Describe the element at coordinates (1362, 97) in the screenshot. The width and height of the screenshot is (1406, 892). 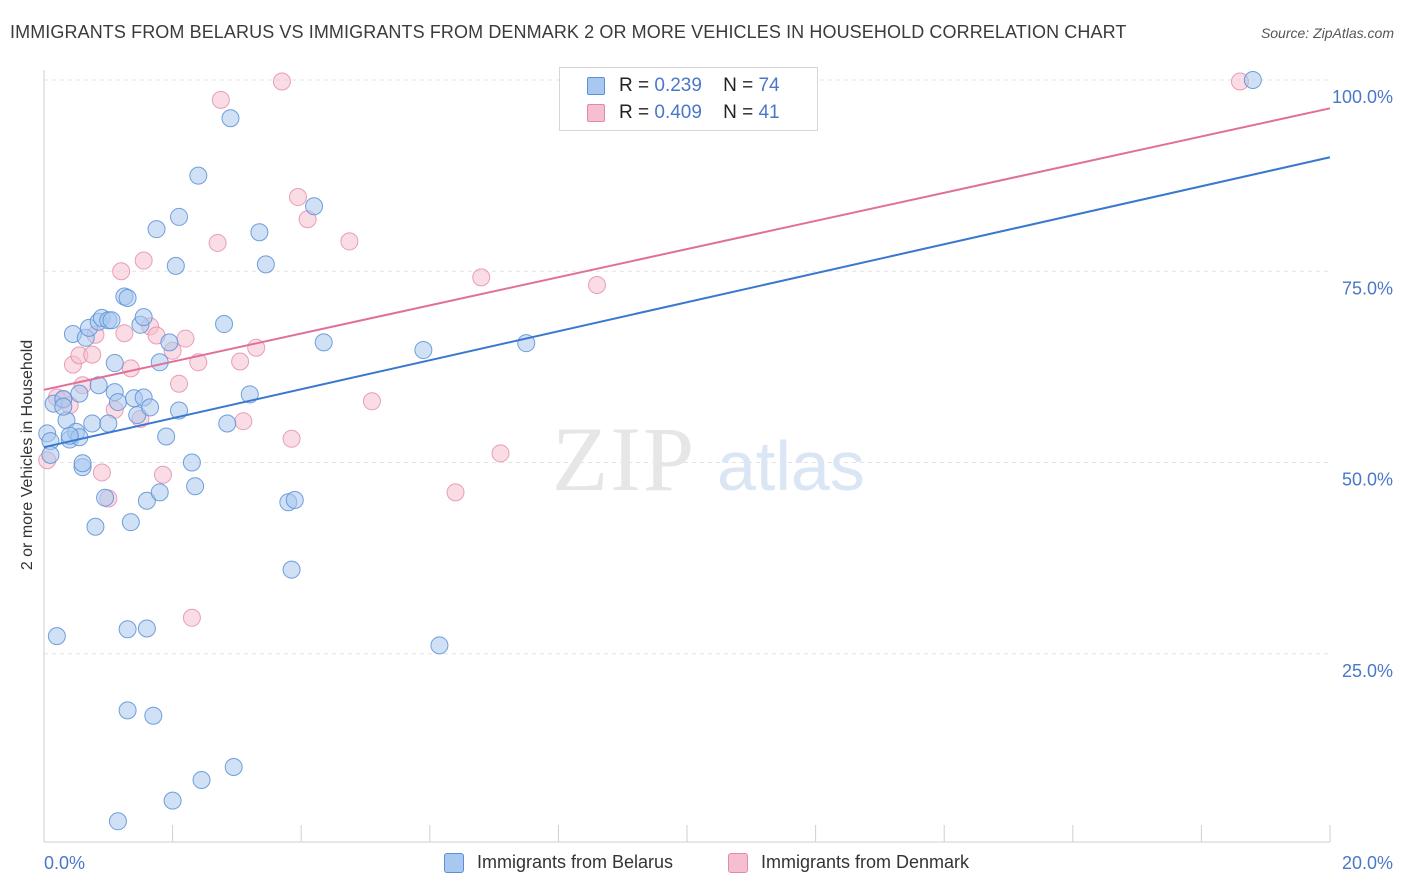
I see `y-tick-label: 100.0%` at that location.